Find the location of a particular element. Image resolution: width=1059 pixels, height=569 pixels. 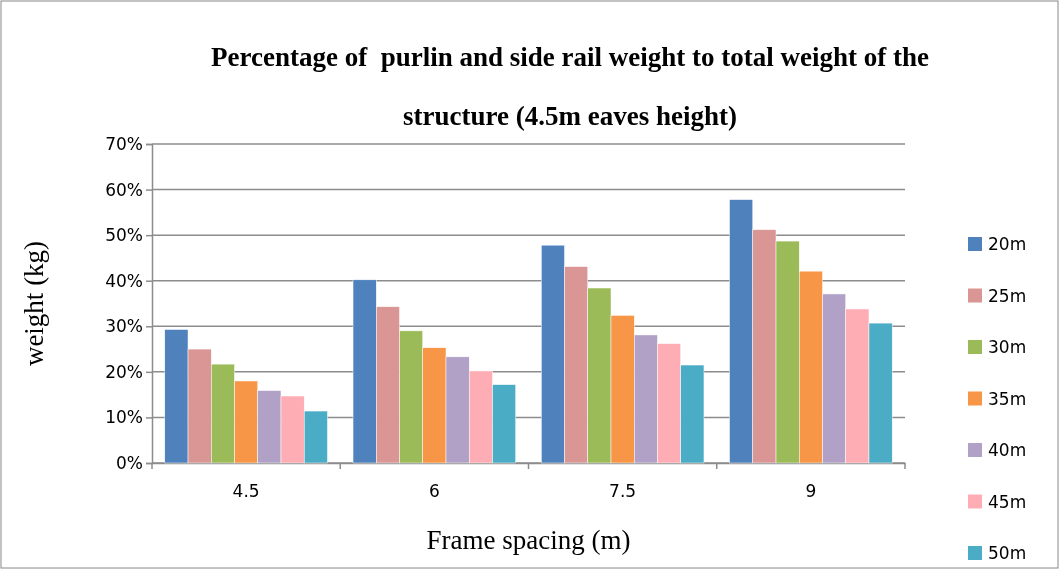

y-tick-label: 10% is located at coordinates (124, 417).